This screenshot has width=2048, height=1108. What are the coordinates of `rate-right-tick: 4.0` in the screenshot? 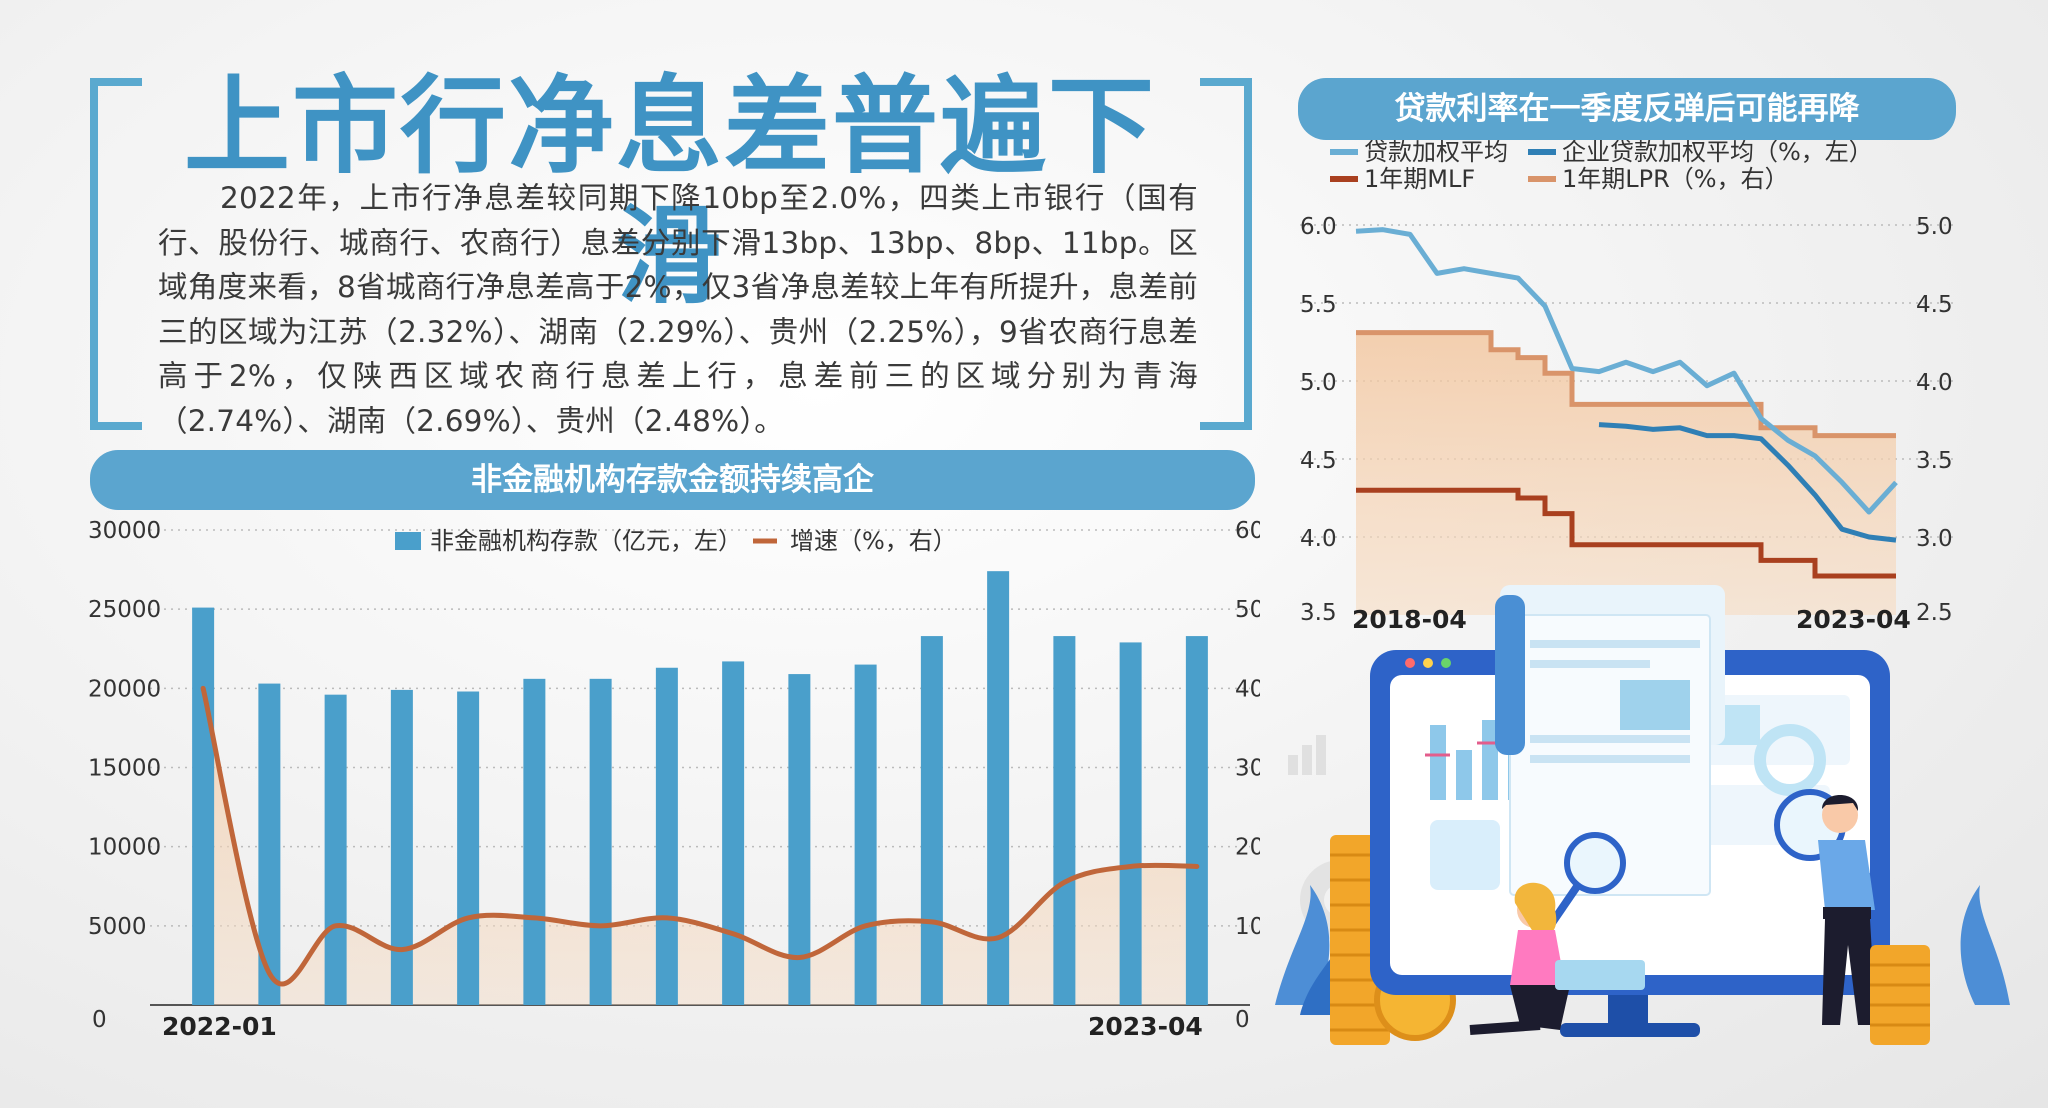 It's located at (1934, 383).